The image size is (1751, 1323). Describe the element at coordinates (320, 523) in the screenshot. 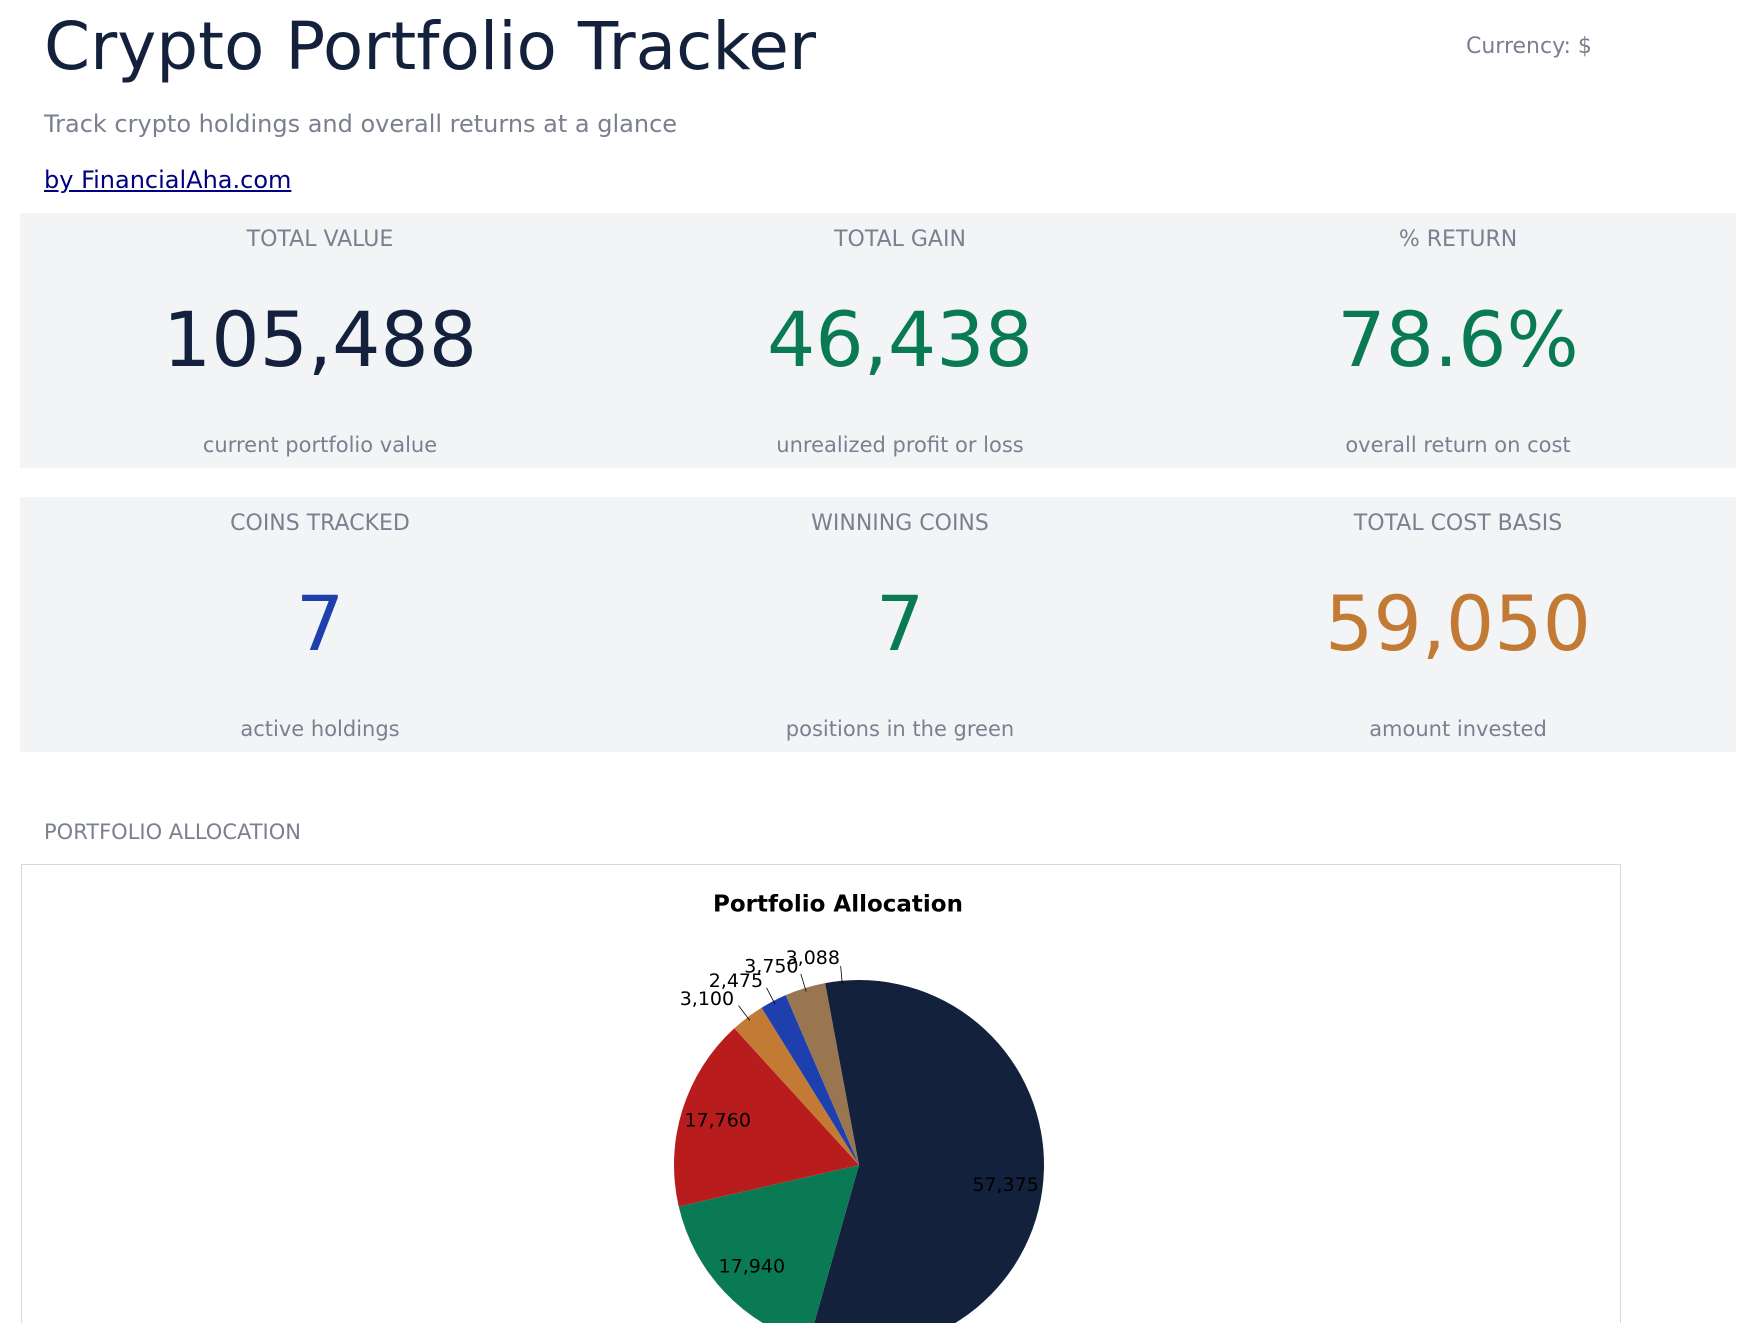

I see `kpi-label: COINS TRACKED` at that location.